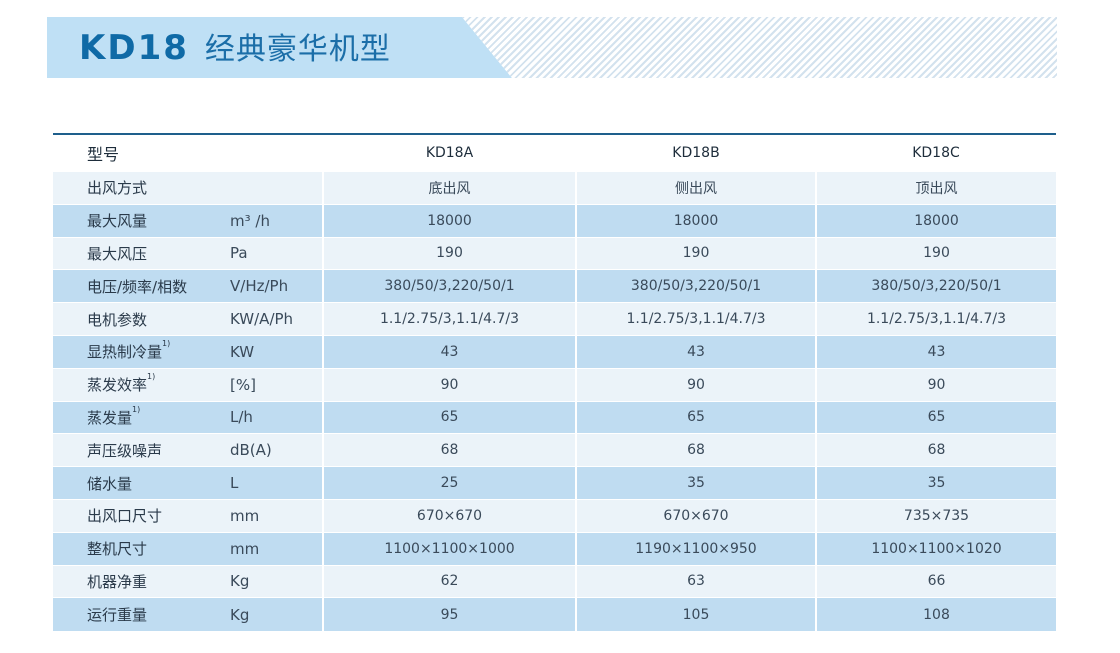  I want to click on model-series: KD18, so click(134, 48).